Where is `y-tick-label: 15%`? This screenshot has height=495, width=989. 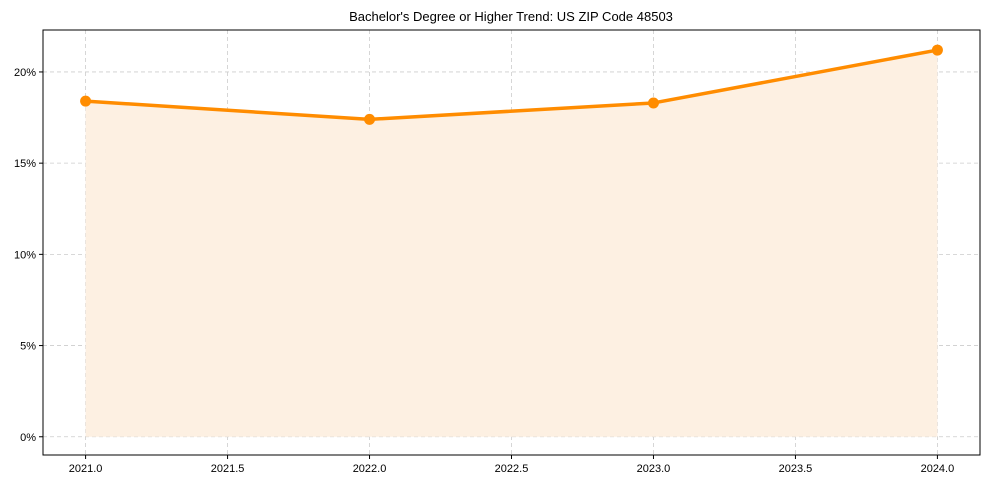 y-tick-label: 15% is located at coordinates (25, 164).